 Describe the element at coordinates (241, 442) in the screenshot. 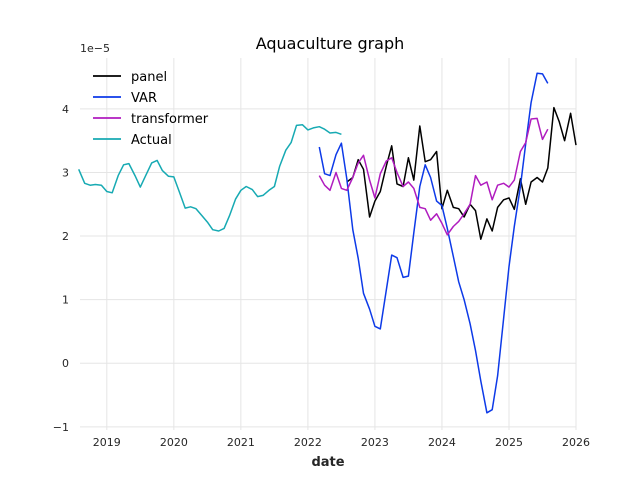

I see `x-tick-label: 2021` at that location.